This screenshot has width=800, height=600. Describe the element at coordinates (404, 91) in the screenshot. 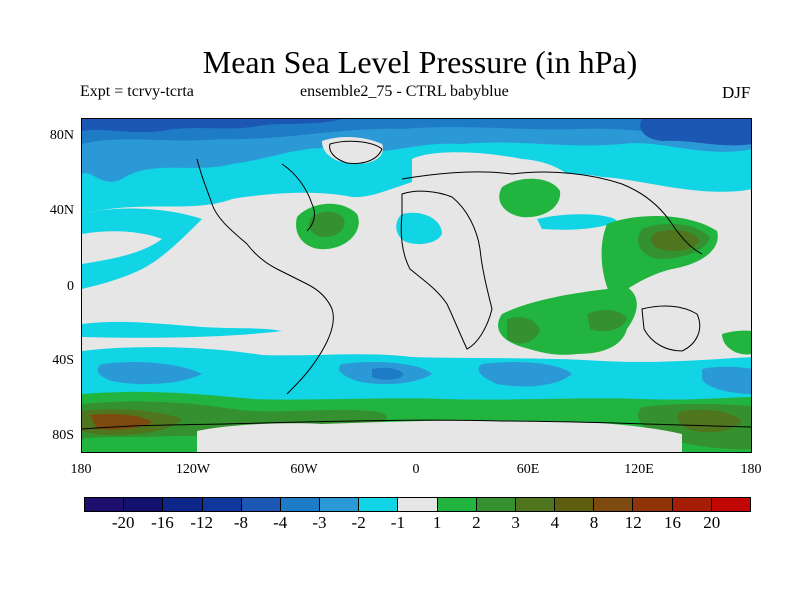

I see `ensemble-label: ensemble2_75 - CTRL babyblue` at that location.